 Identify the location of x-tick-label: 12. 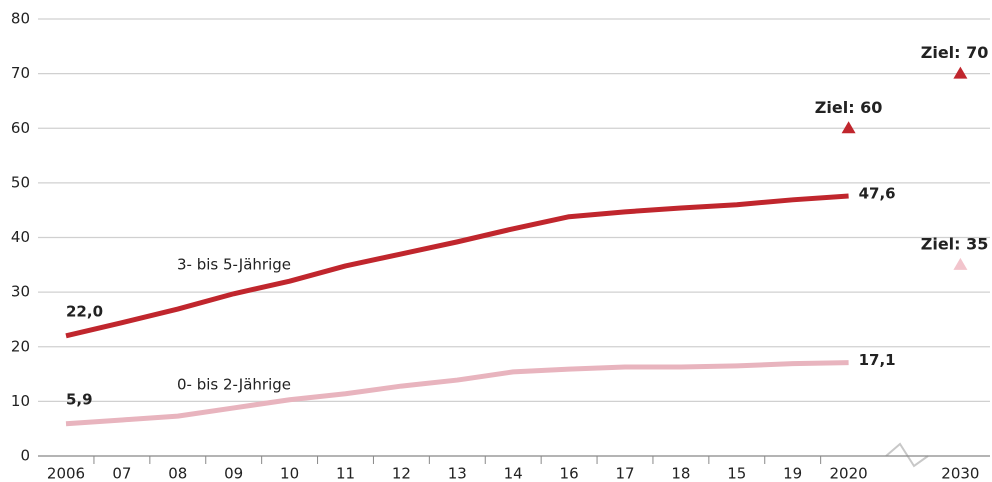
(401, 473).